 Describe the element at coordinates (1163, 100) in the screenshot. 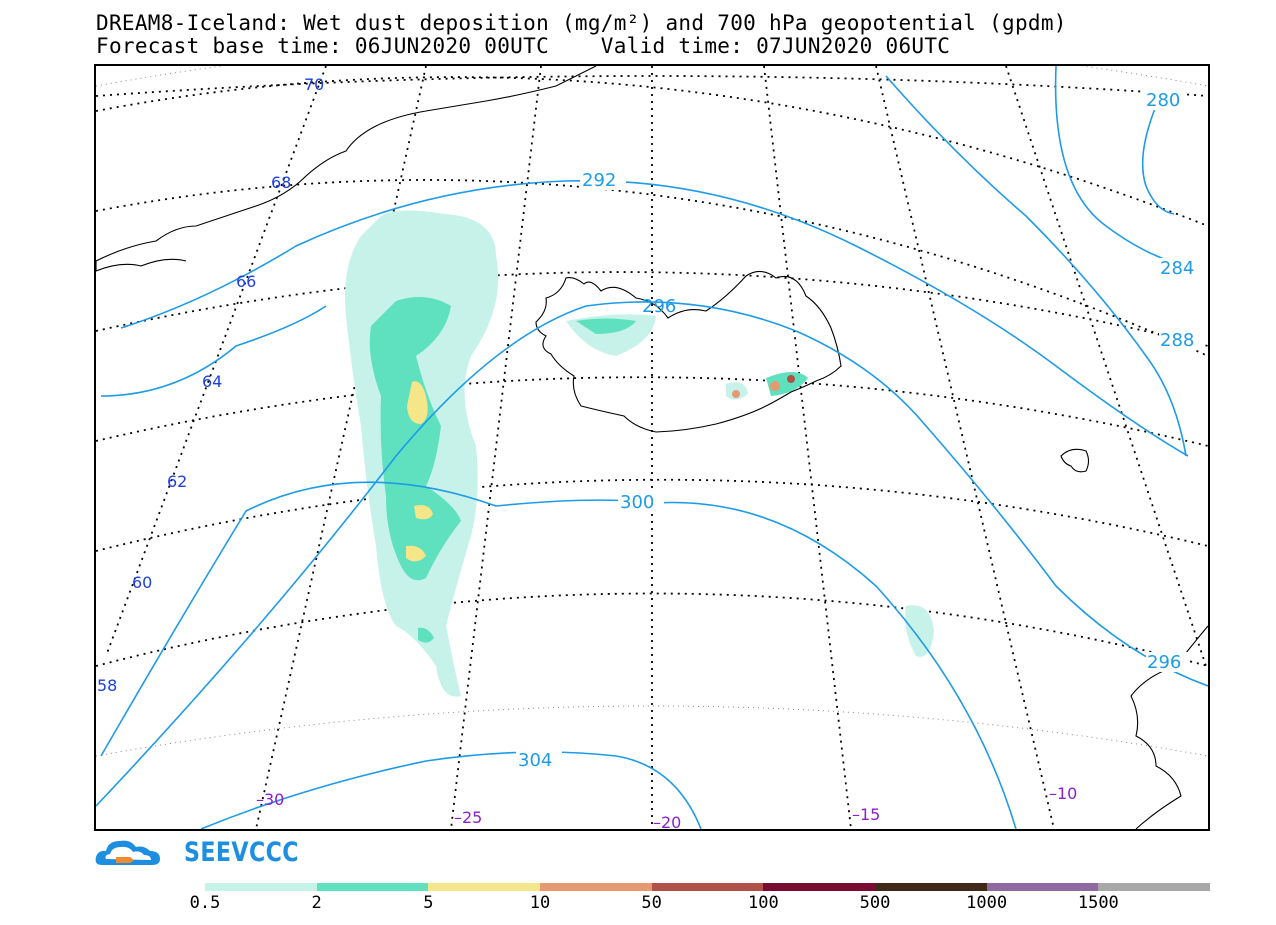

I see `contour-label-280: 280` at that location.